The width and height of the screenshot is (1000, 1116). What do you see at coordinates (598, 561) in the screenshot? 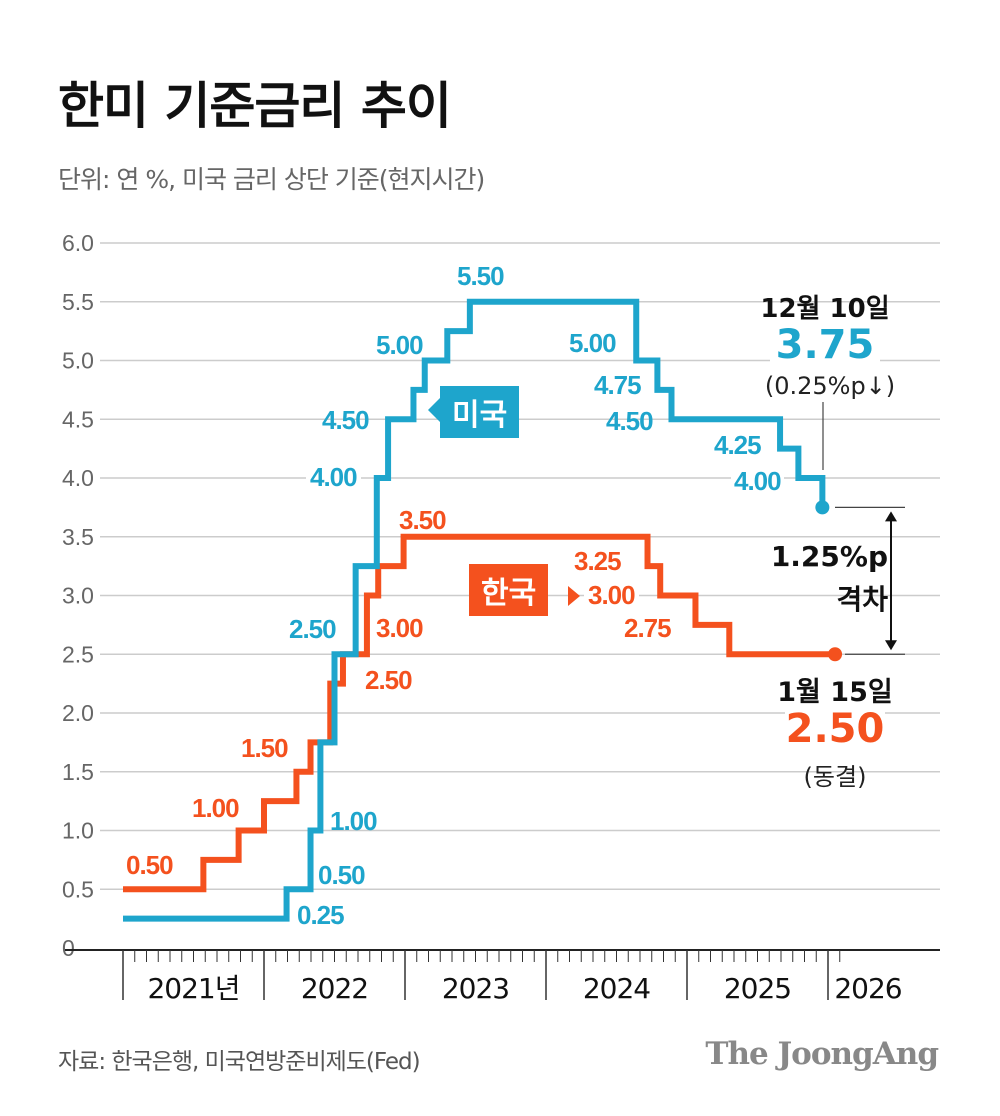
I see `kr-label-3.25: 3.25` at bounding box center [598, 561].